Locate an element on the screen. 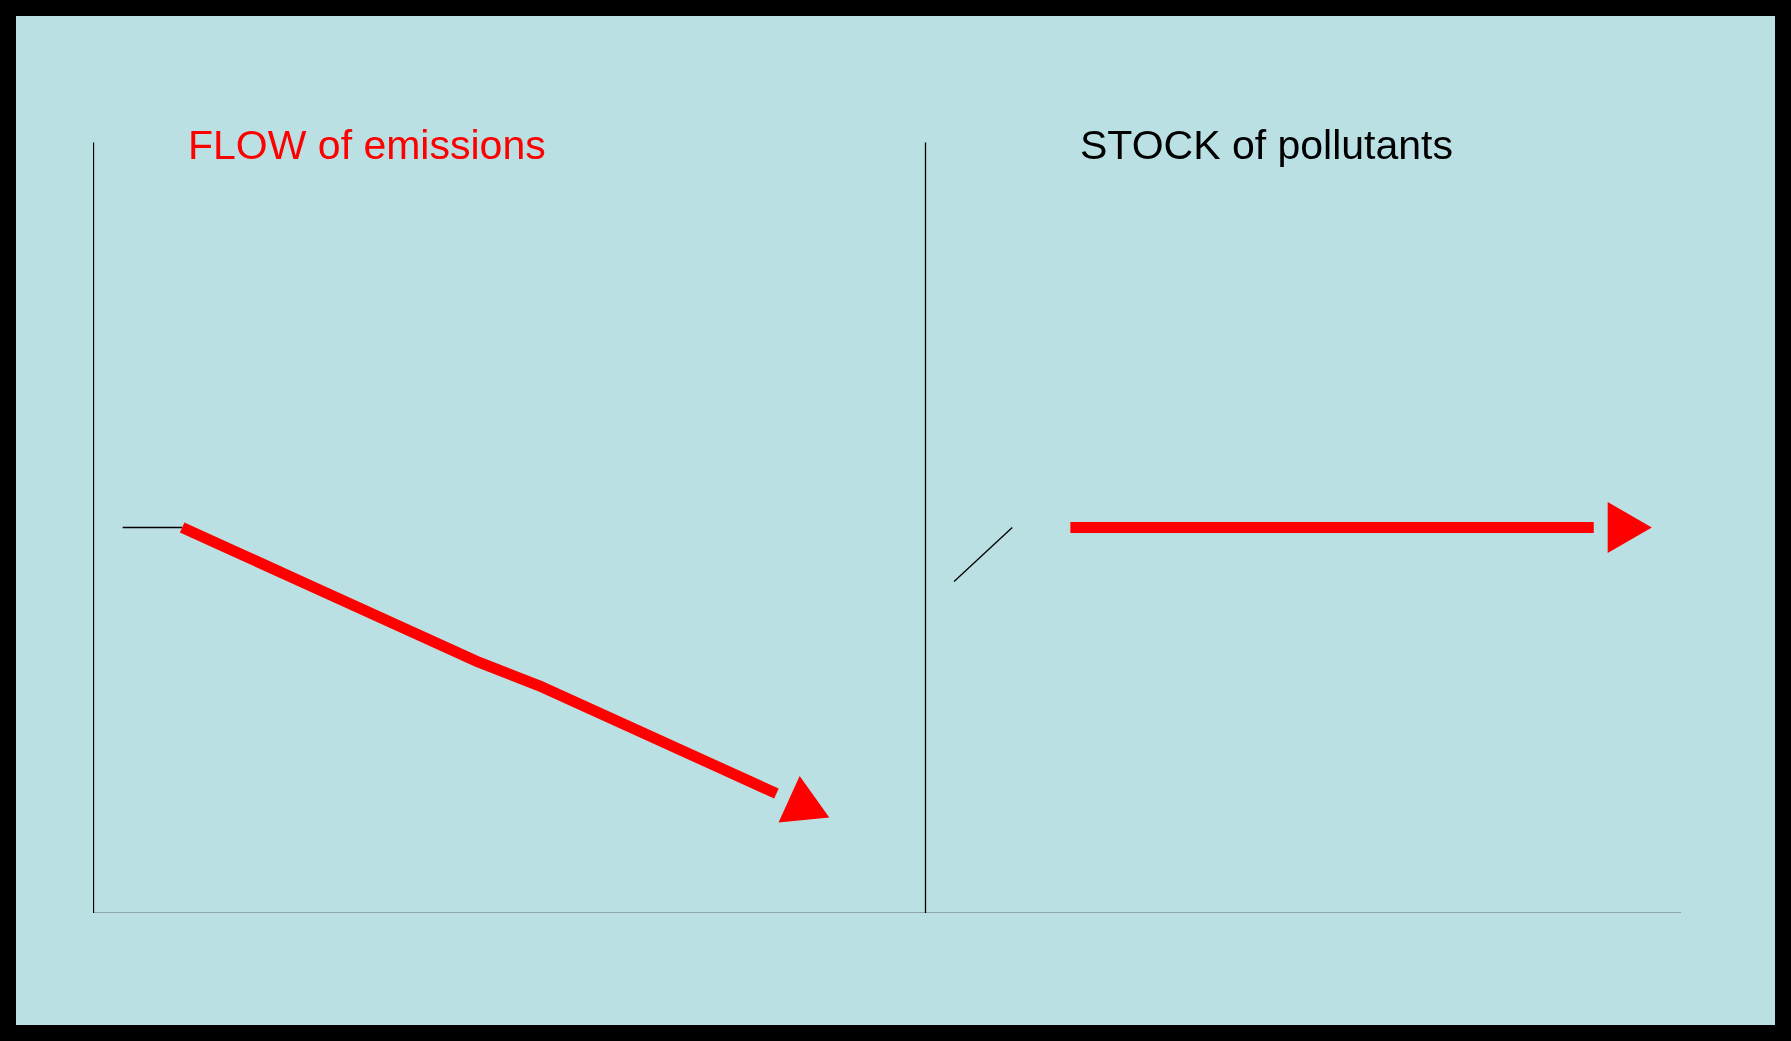 Image resolution: width=1791 pixels, height=1041 pixels. chart-title: FLOW of emissions is located at coordinates (367, 145).